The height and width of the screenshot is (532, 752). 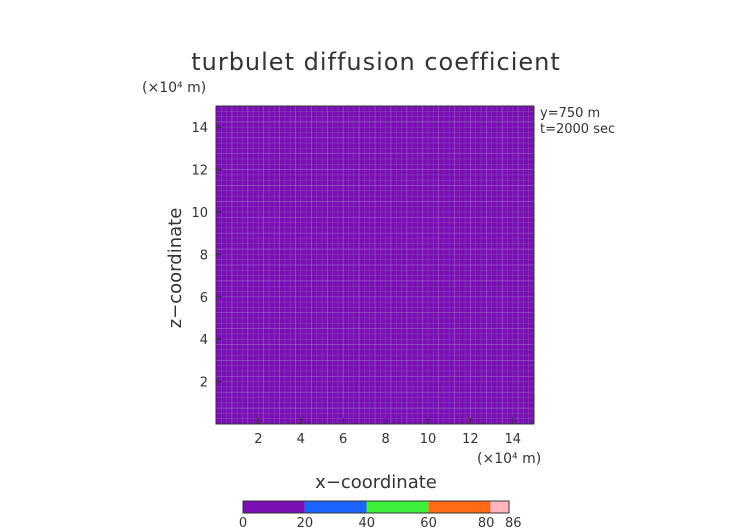 I want to click on x-tick-label: 12, so click(x=470, y=439).